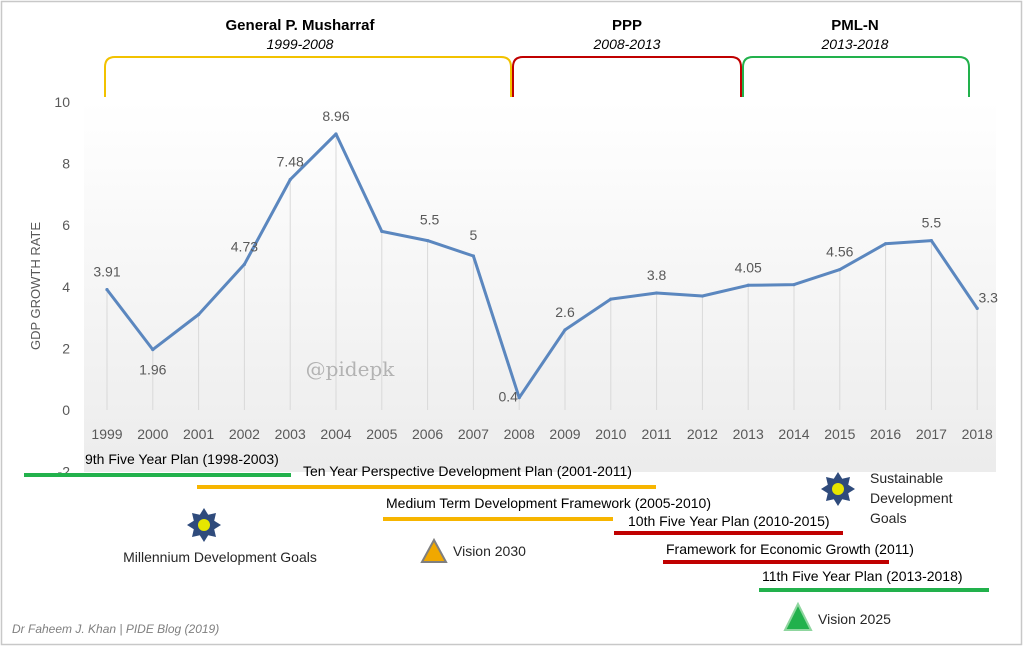  Describe the element at coordinates (64, 472) in the screenshot. I see `y-tick-label: -2` at that location.